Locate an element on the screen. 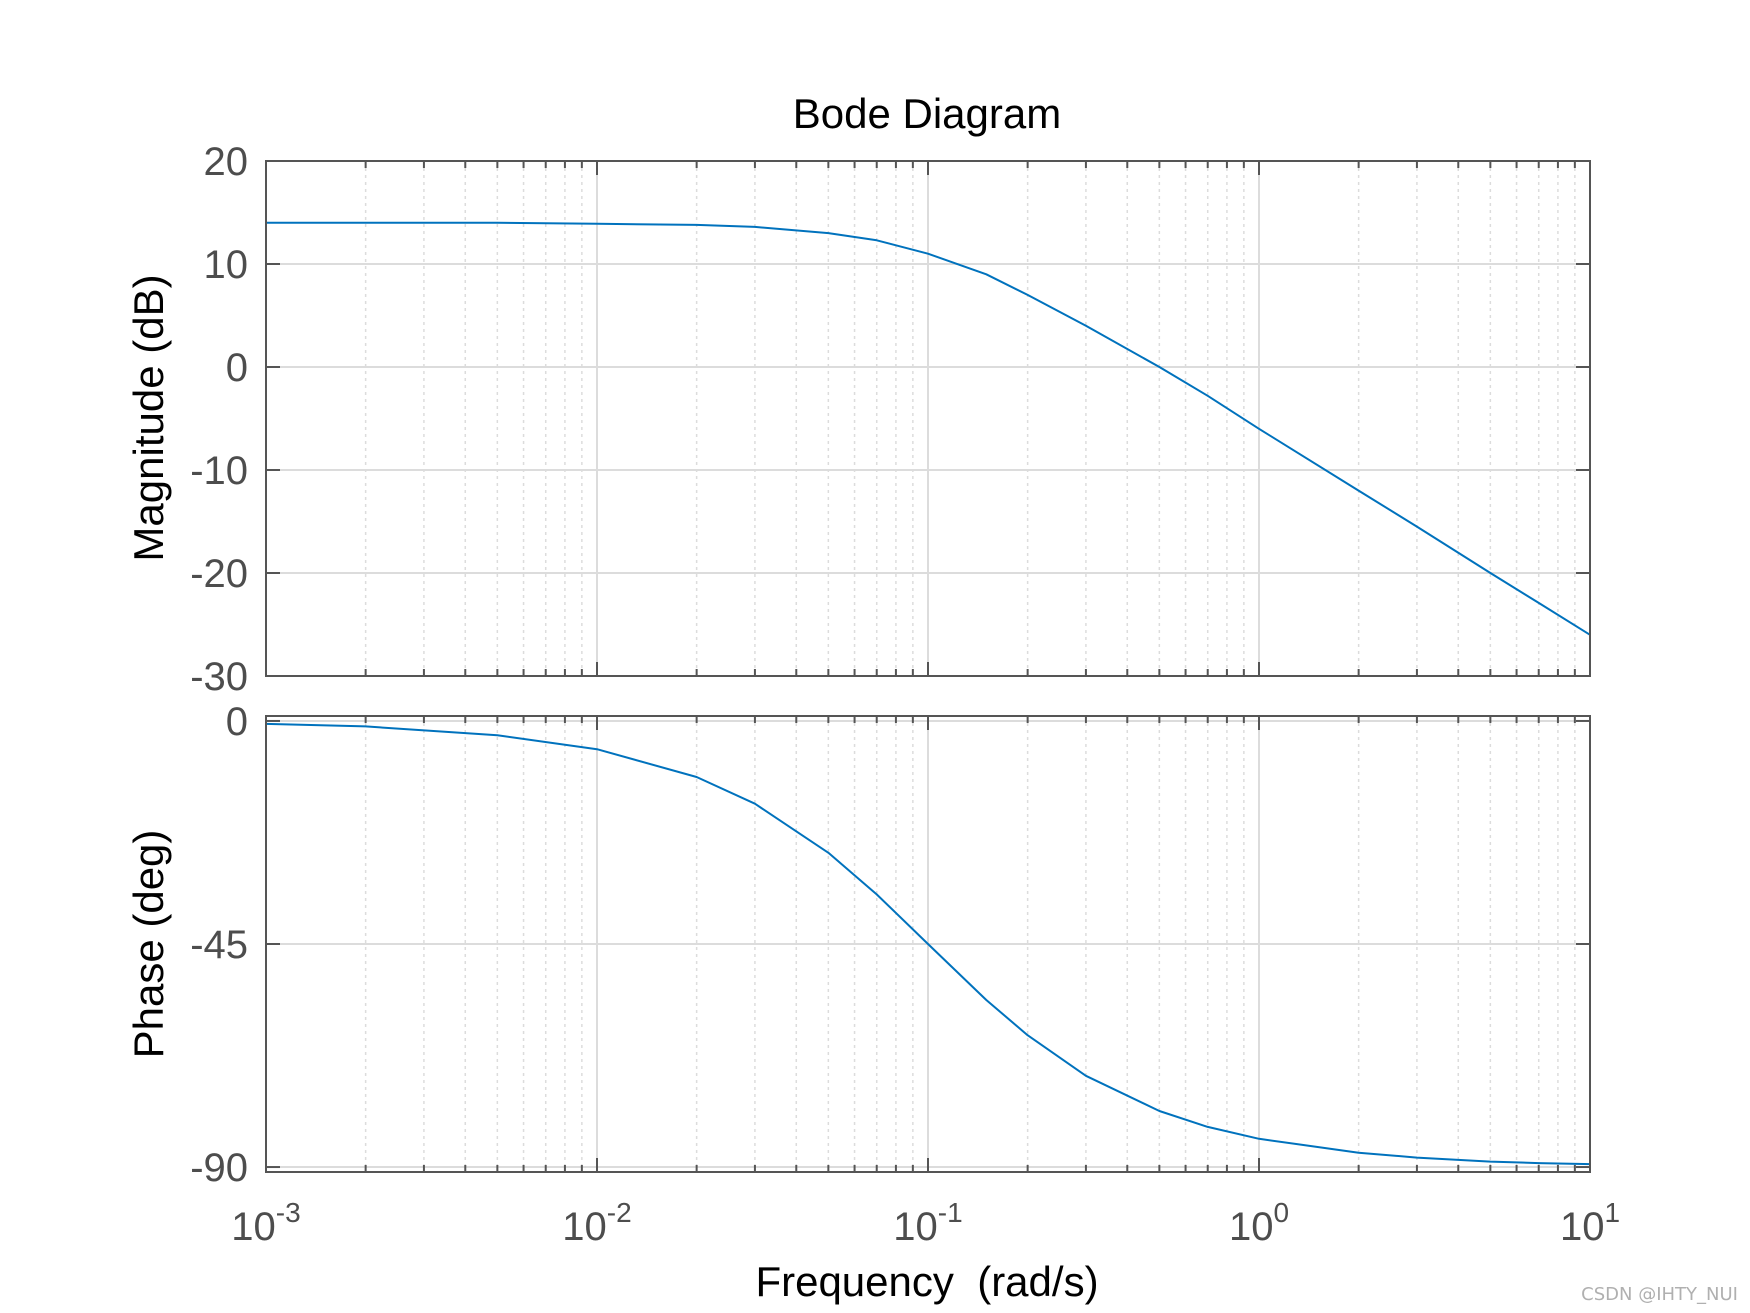 The height and width of the screenshot is (1313, 1750). x-tick-label: 10⁻³ is located at coordinates (265, 1223).